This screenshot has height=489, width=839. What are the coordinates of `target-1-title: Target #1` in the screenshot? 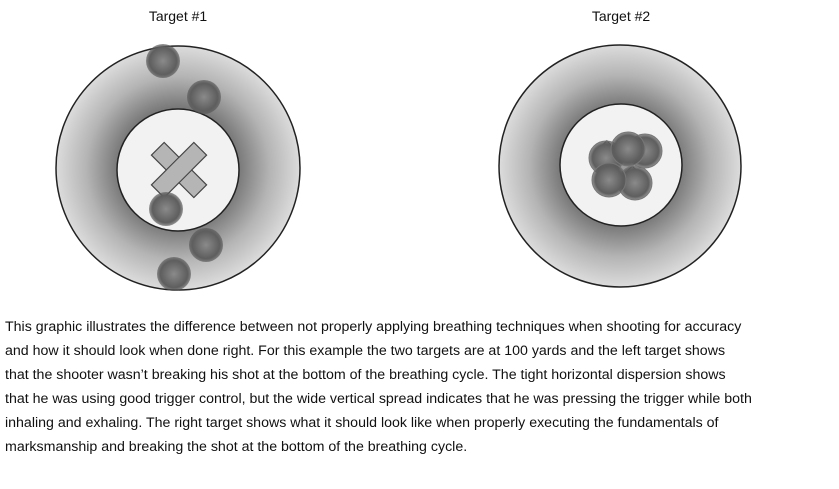 It's located at (178, 16).